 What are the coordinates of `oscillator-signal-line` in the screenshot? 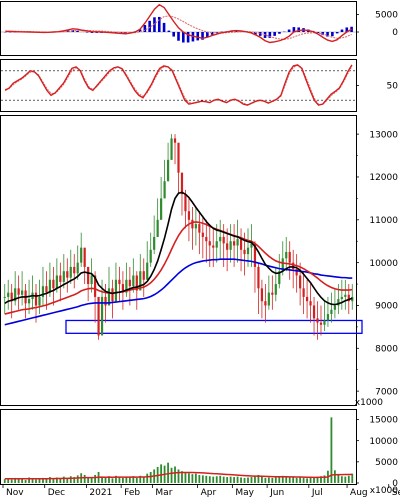 It's located at (178, 85).